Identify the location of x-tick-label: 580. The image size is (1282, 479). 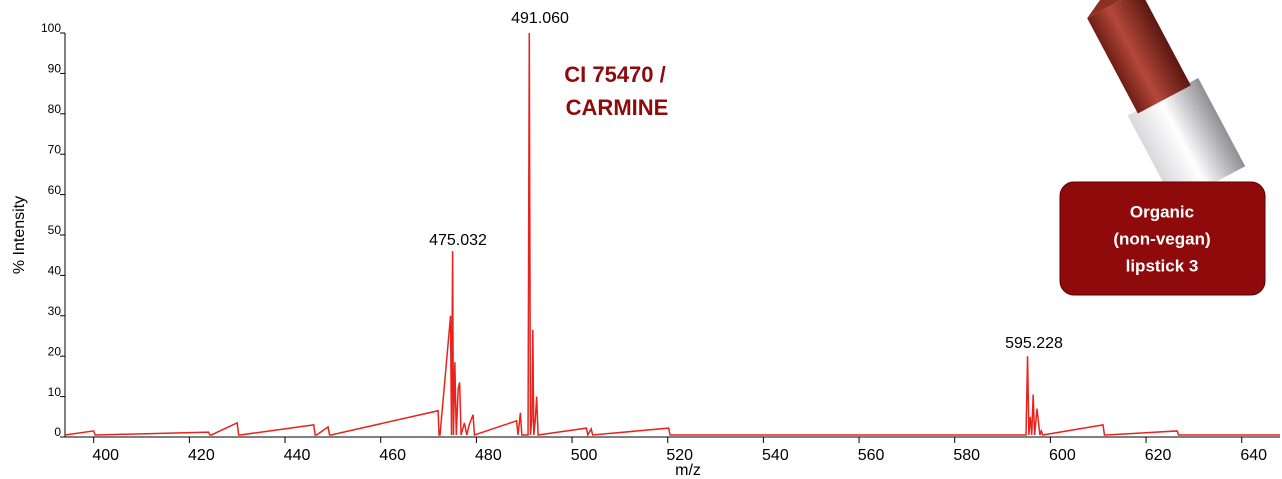
(966, 455).